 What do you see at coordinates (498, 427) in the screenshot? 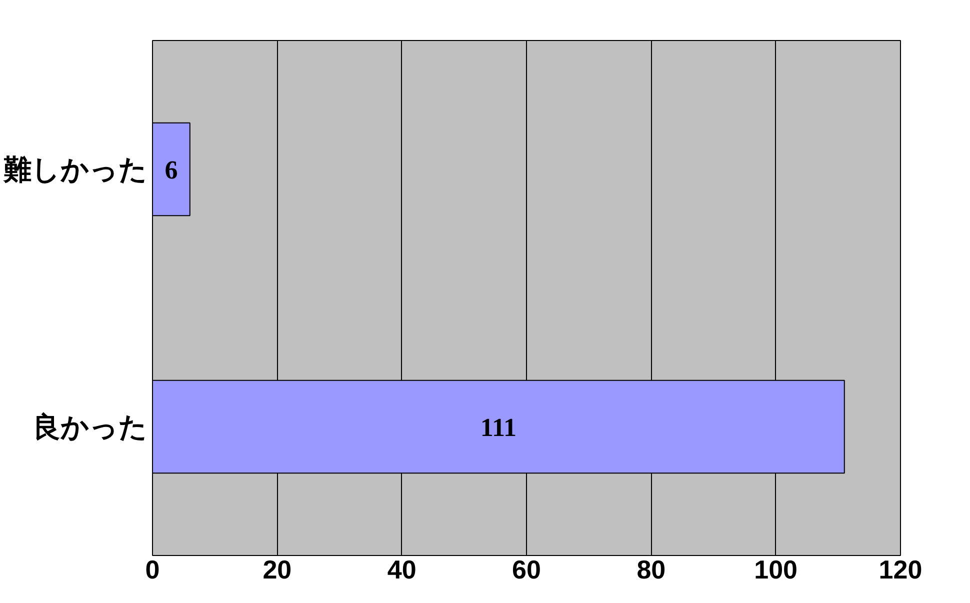
I see `data-label: 111` at bounding box center [498, 427].